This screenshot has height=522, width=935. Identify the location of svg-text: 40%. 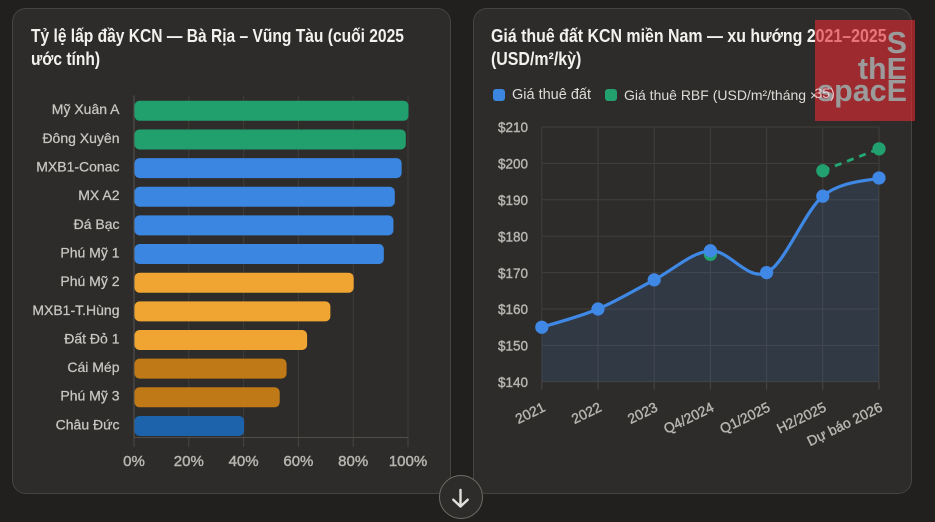
(244, 461).